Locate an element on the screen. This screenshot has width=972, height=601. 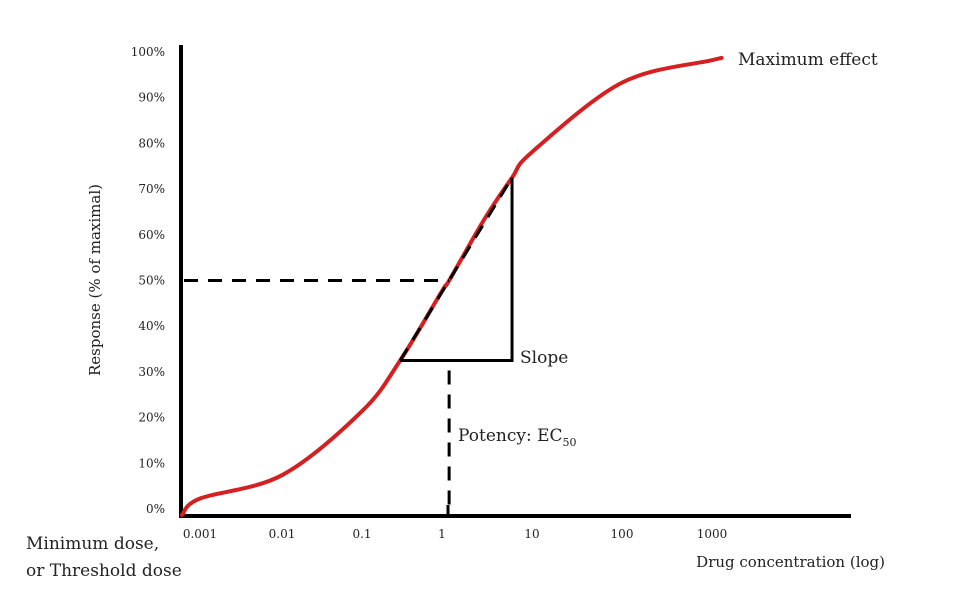
y-tick-label: 80% is located at coordinates (151, 143).